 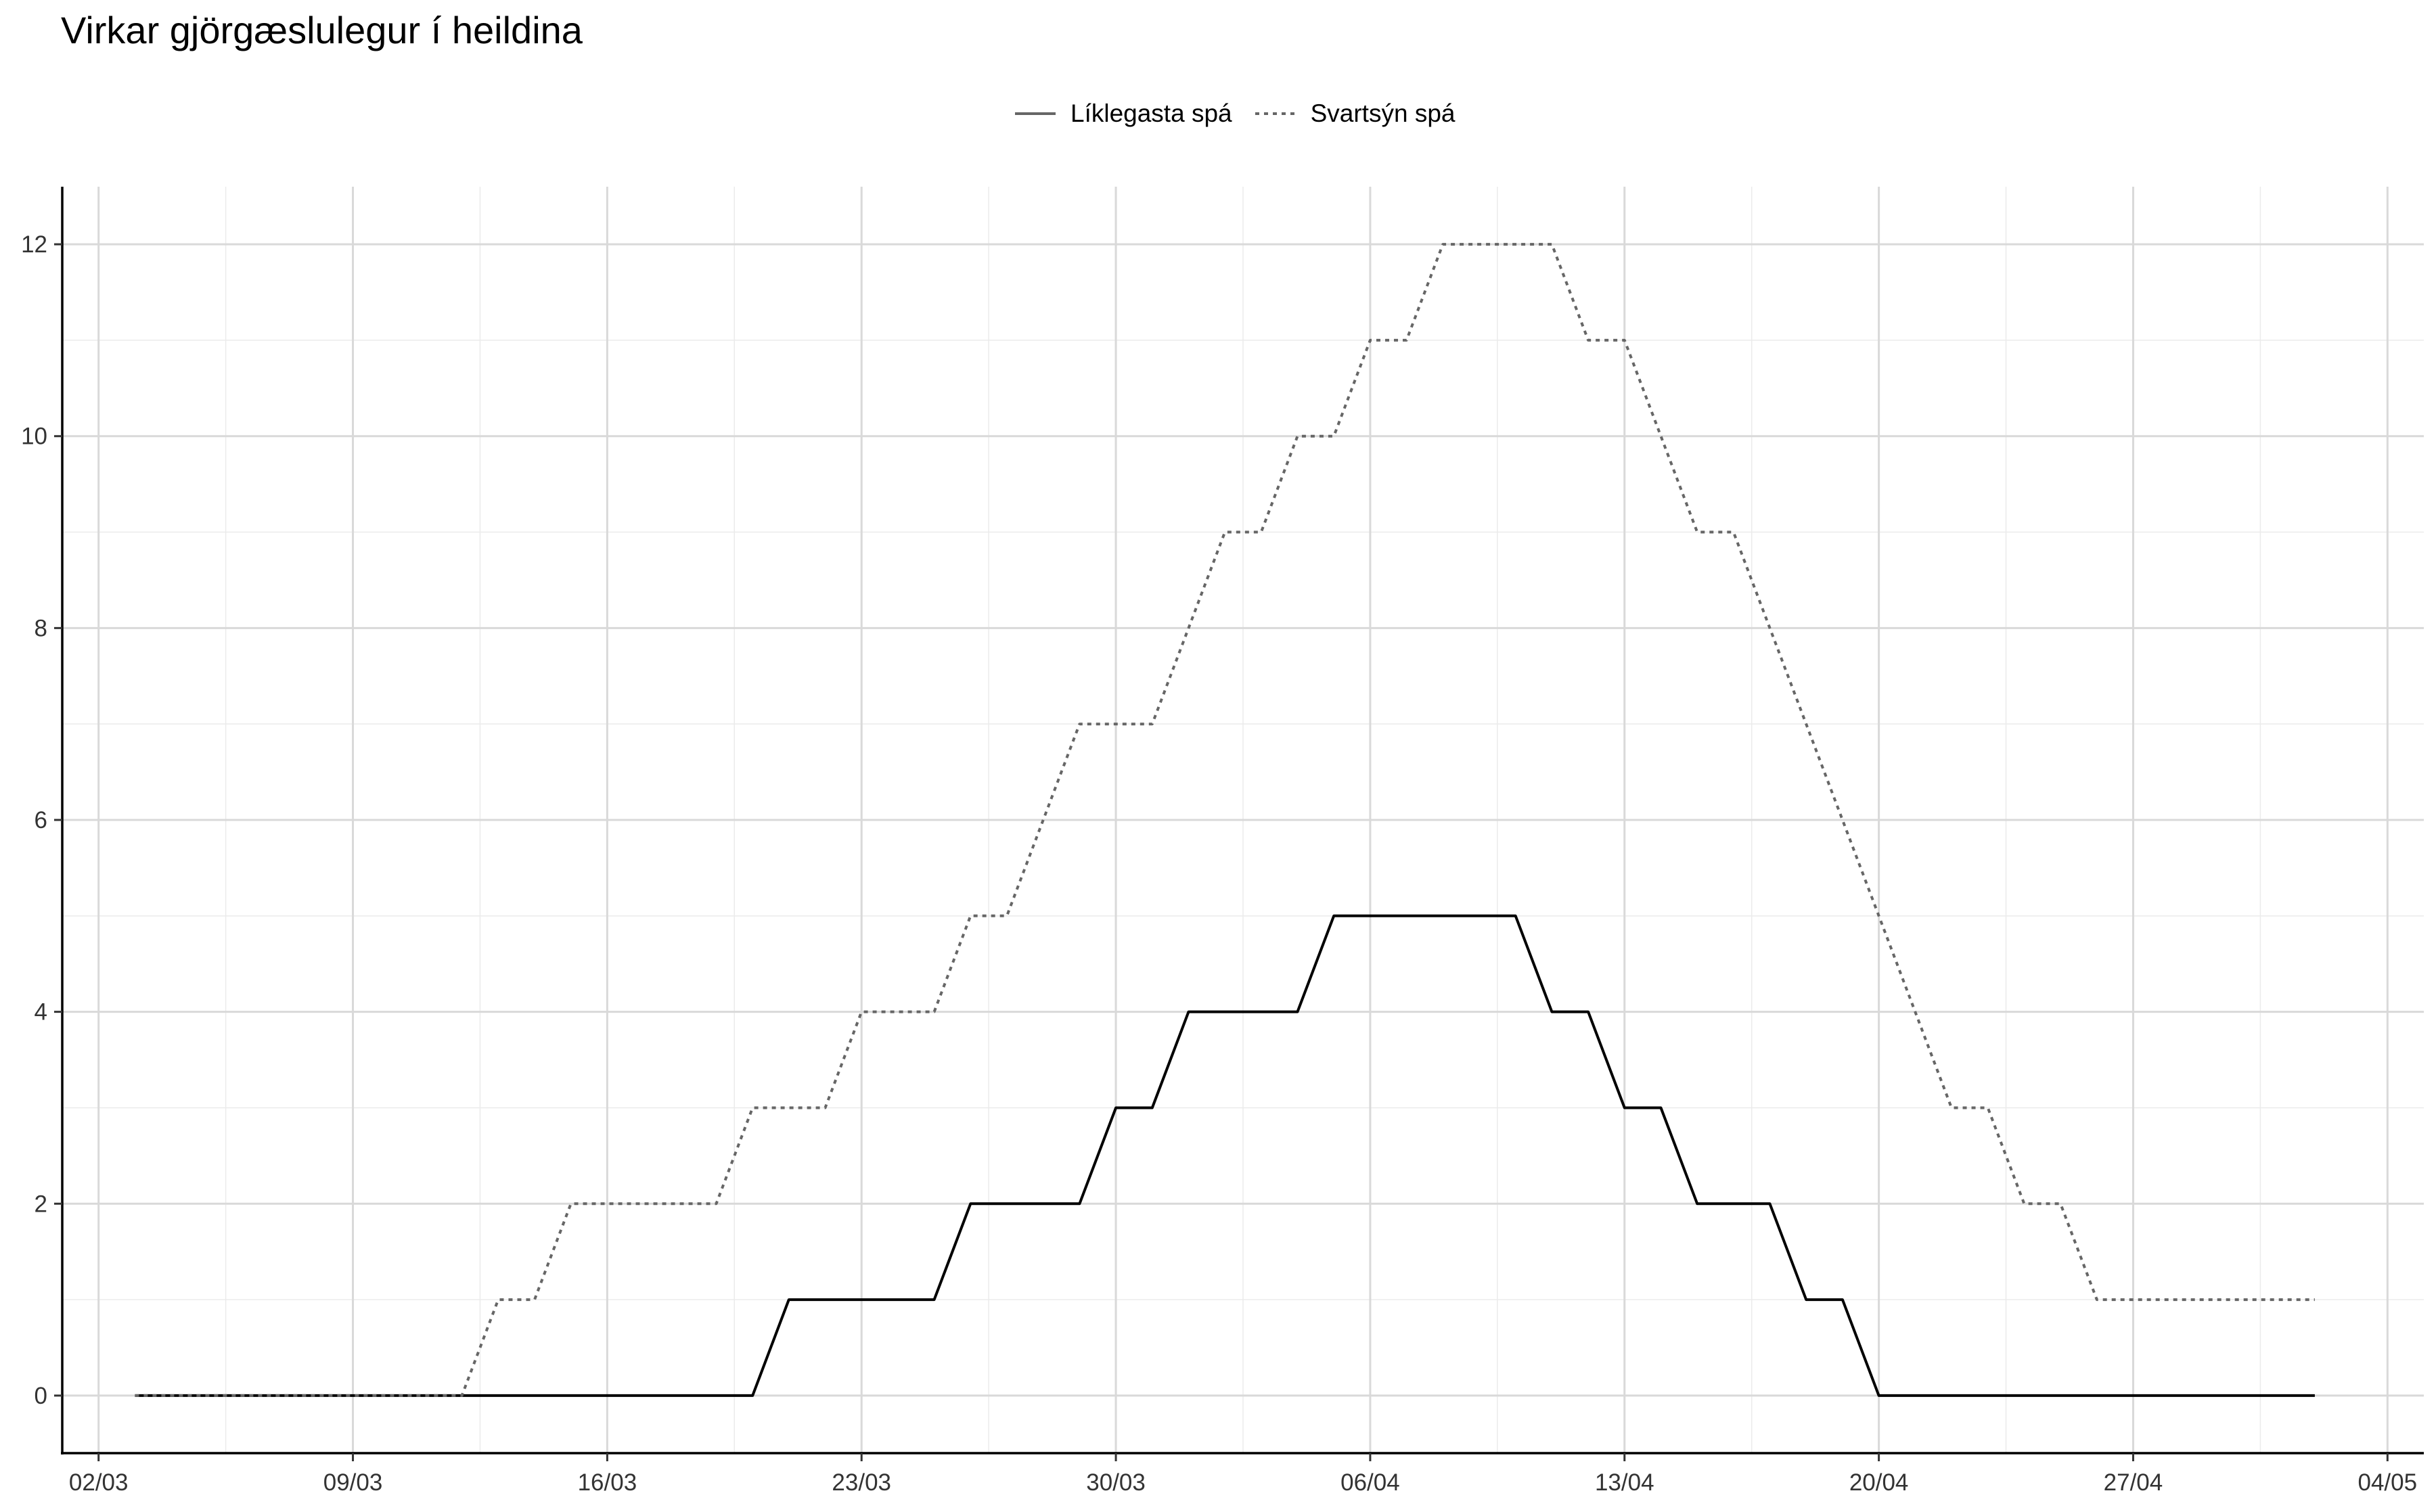 What do you see at coordinates (353, 1483) in the screenshot?
I see `x-tick-label: 09/03` at bounding box center [353, 1483].